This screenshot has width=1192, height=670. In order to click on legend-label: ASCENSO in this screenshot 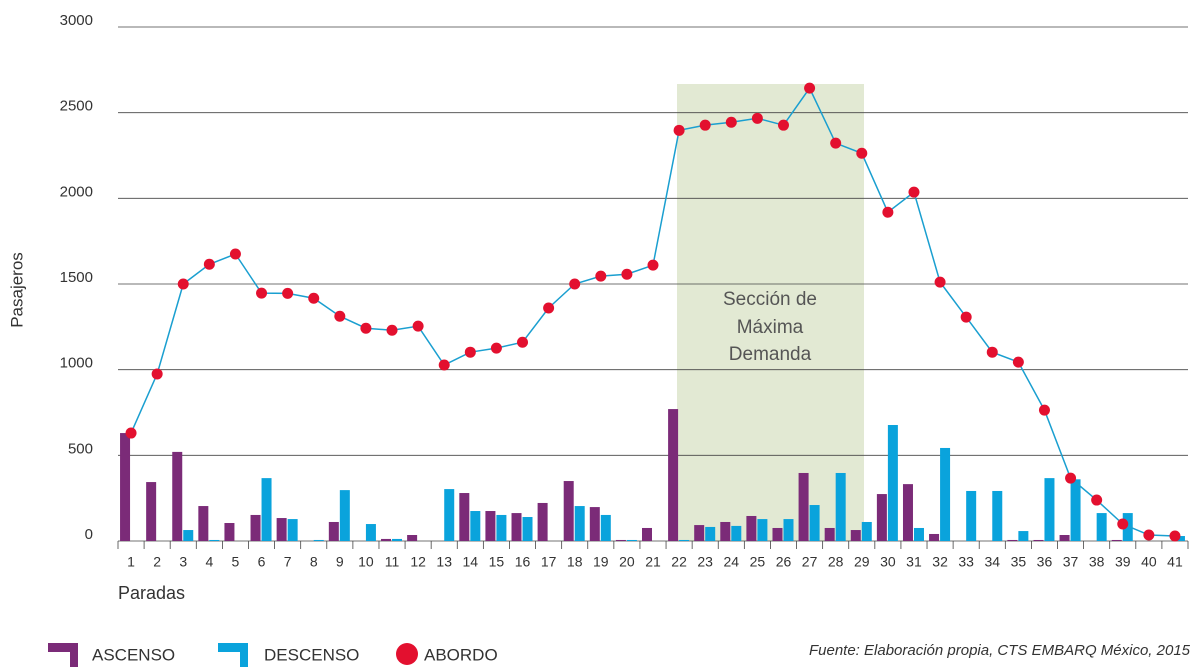, I will do `click(133, 654)`.